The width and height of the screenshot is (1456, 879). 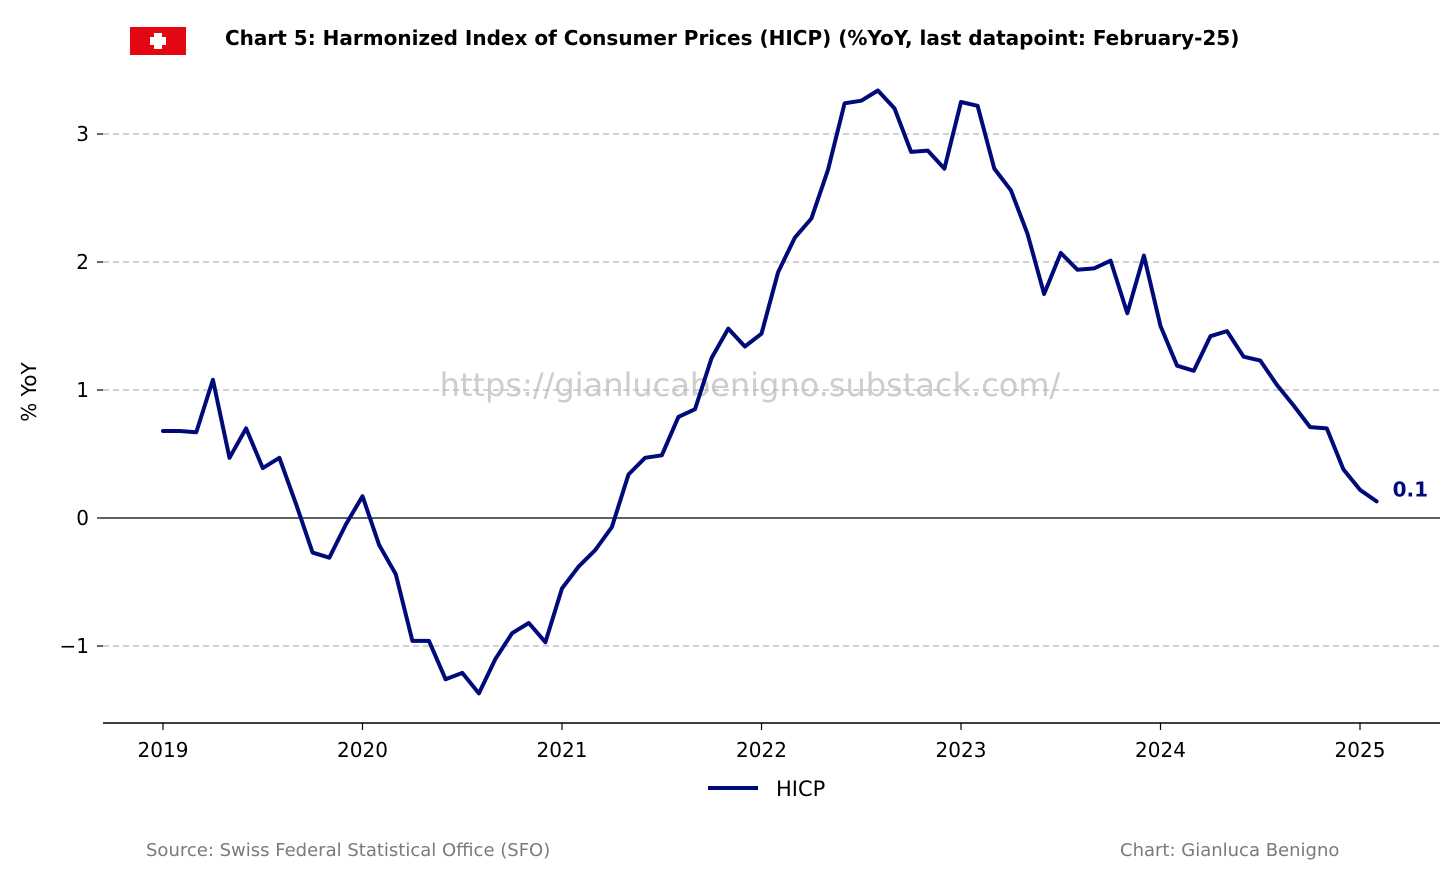 I want to click on x-tick-label: 2021, so click(x=562, y=750).